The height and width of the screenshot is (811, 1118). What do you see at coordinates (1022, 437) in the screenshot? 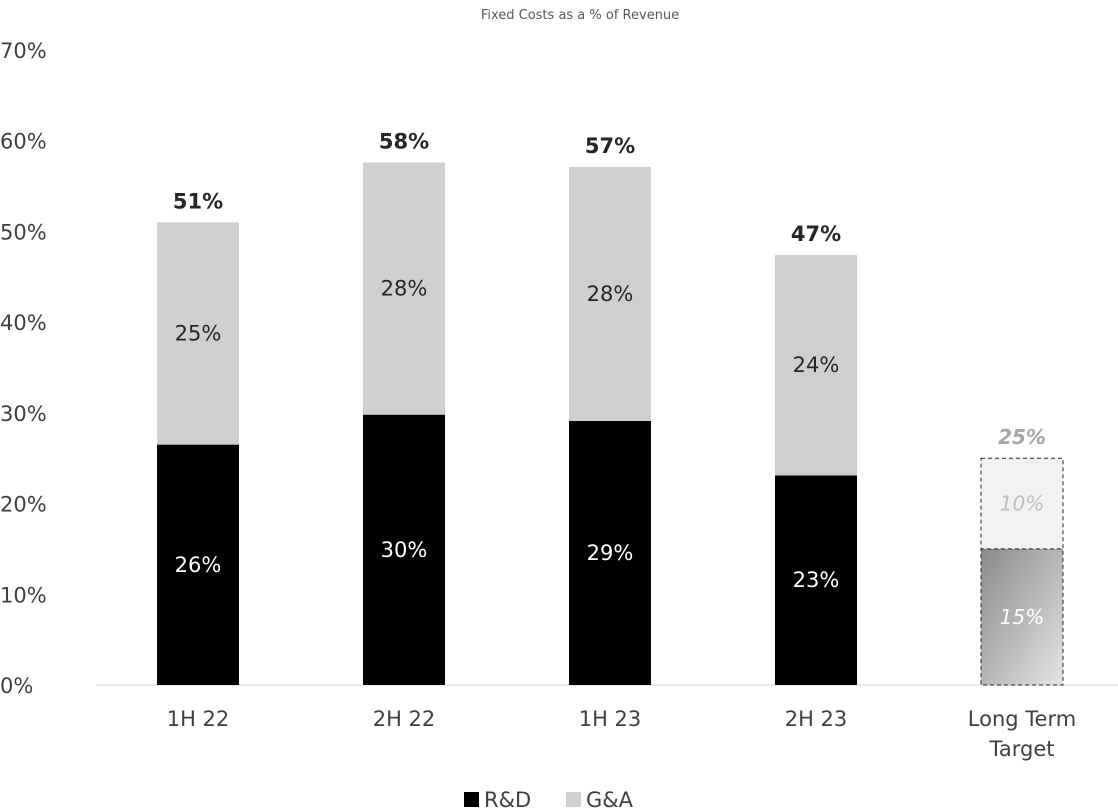
I see `total-label: 25%` at bounding box center [1022, 437].